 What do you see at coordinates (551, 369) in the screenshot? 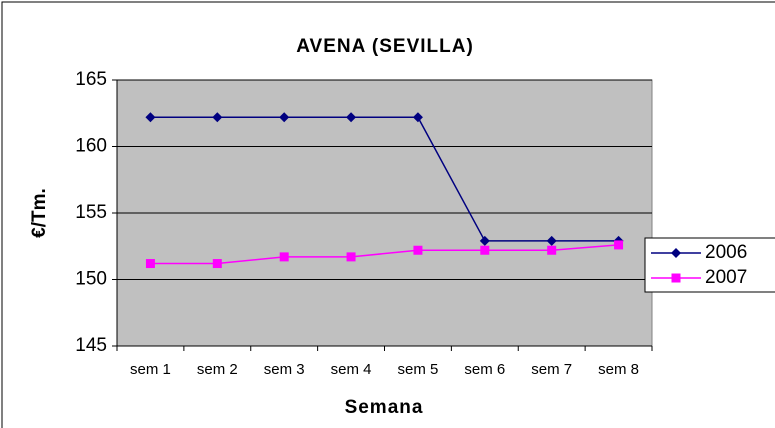
I see `x-tick-label: sem 7` at bounding box center [551, 369].